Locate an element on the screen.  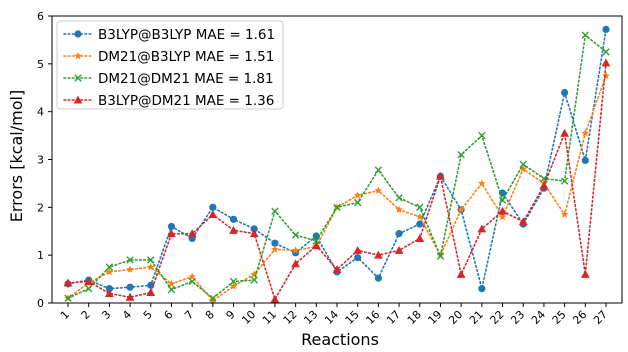
legend-entry: DM21@B3LYP MAE = 1.51 is located at coordinates (168, 57).